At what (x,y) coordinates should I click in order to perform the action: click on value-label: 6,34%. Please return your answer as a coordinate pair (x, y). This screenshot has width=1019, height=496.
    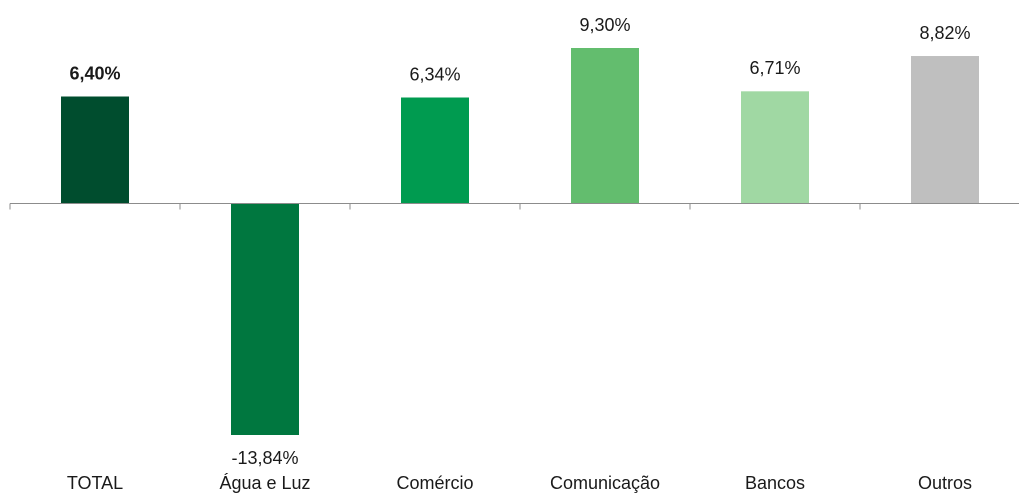
    Looking at the image, I should click on (434, 74).